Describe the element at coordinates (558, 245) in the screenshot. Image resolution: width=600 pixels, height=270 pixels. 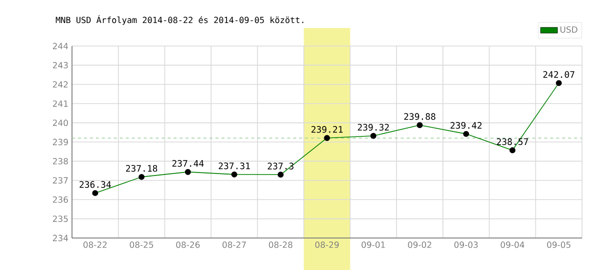
I see `x-tick-label: 09-05` at that location.